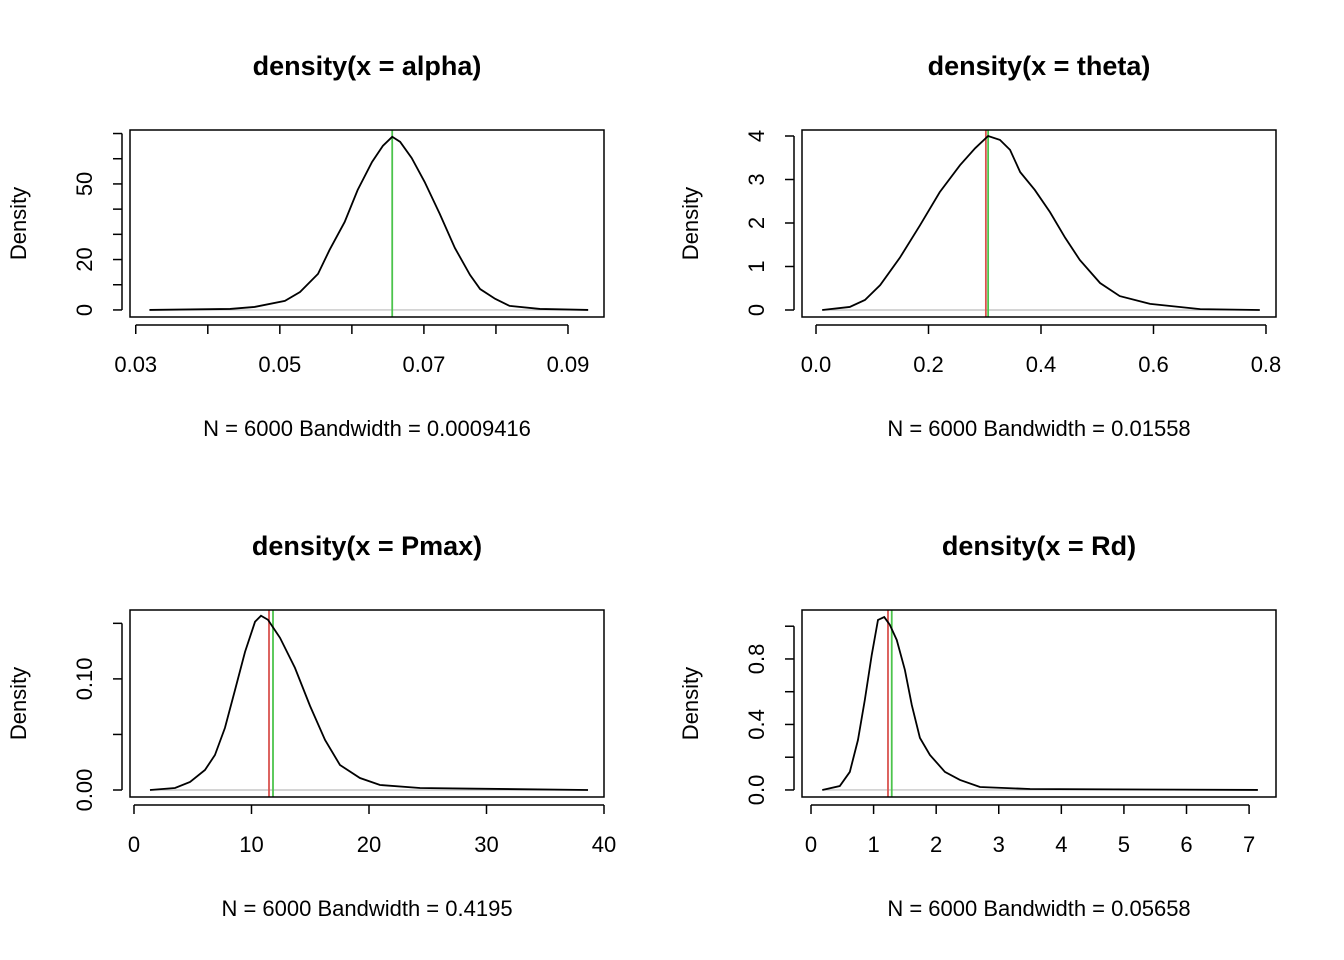 The image size is (1344, 960). What do you see at coordinates (604, 844) in the screenshot?
I see `x-tick-label: 40` at bounding box center [604, 844].